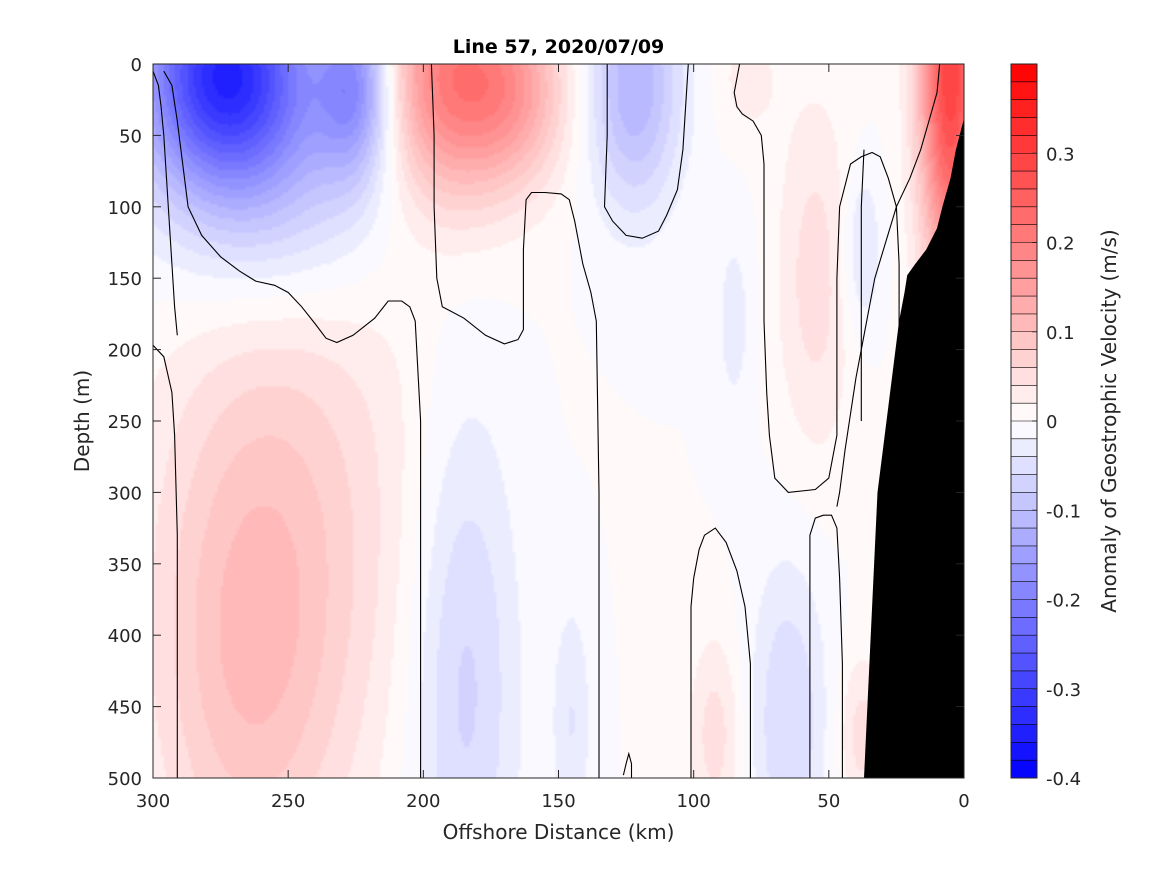 This screenshot has height=879, width=1167. I want to click on x-tick-label: 150, so click(558, 801).